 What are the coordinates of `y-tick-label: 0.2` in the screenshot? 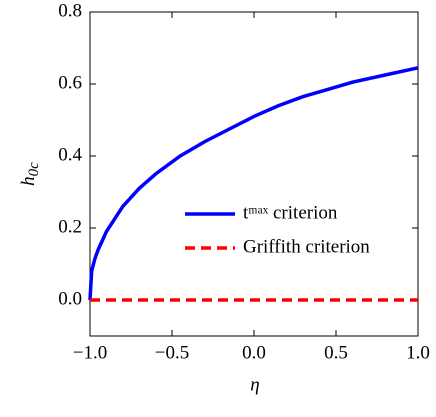 It's located at (70, 226).